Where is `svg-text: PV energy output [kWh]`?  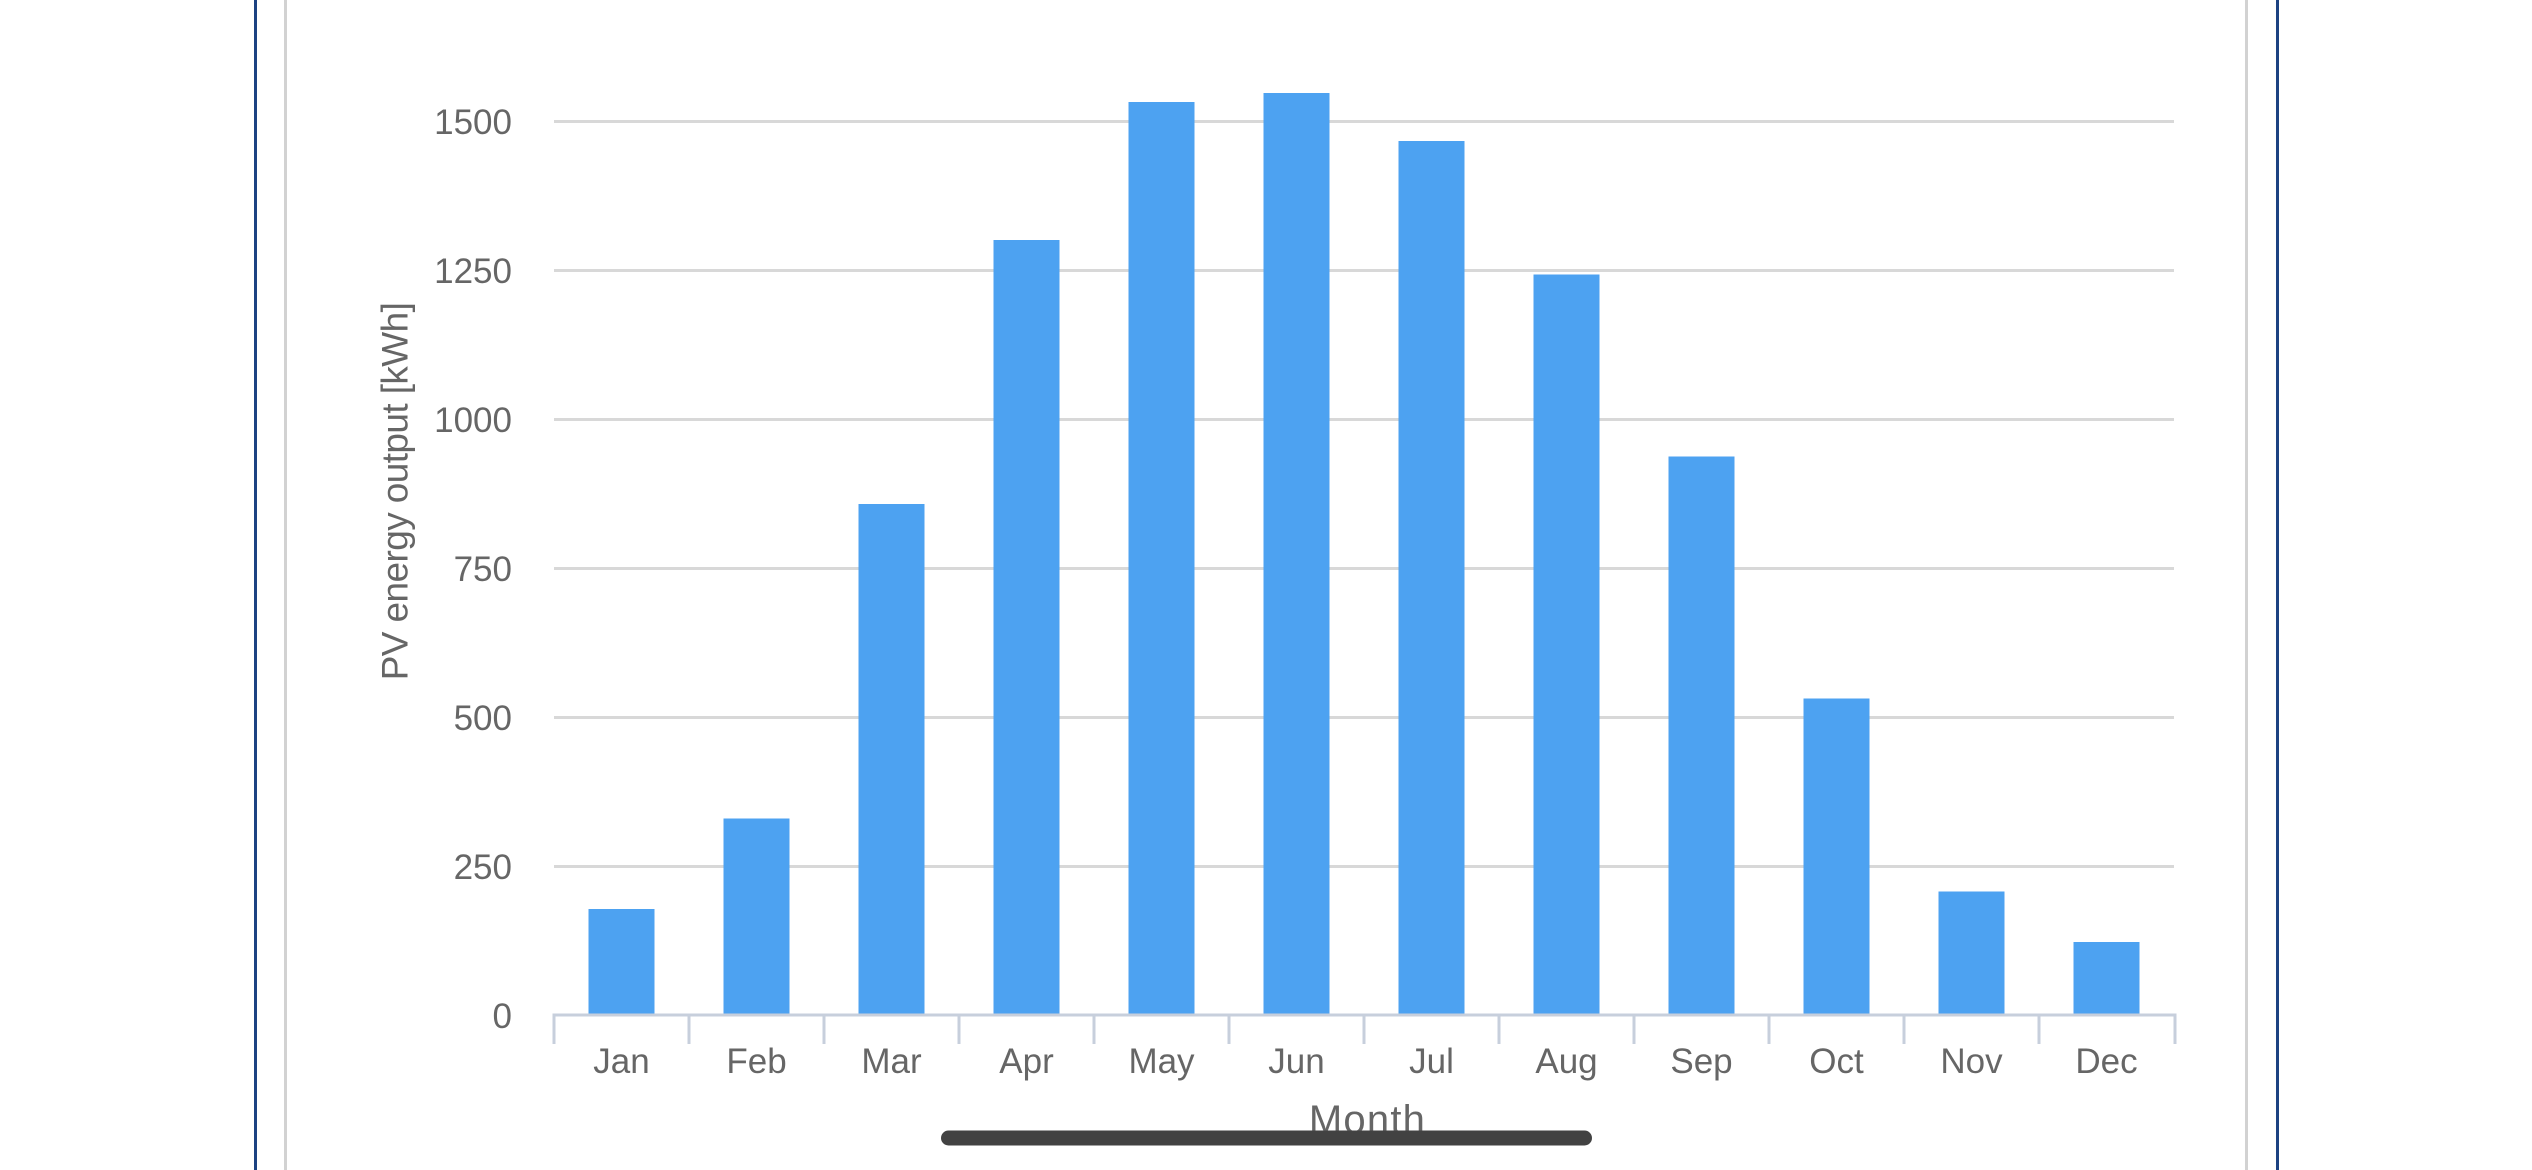
svg-text: PV energy output [kWh] is located at coordinates (394, 492).